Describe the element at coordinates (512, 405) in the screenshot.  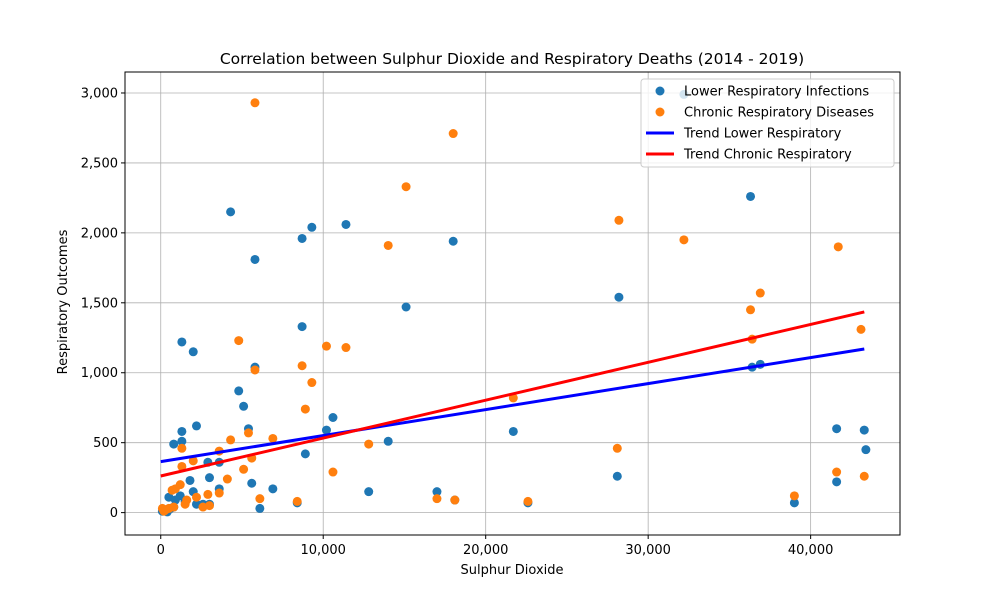
I see `trend-line-lower-respiratory` at that location.